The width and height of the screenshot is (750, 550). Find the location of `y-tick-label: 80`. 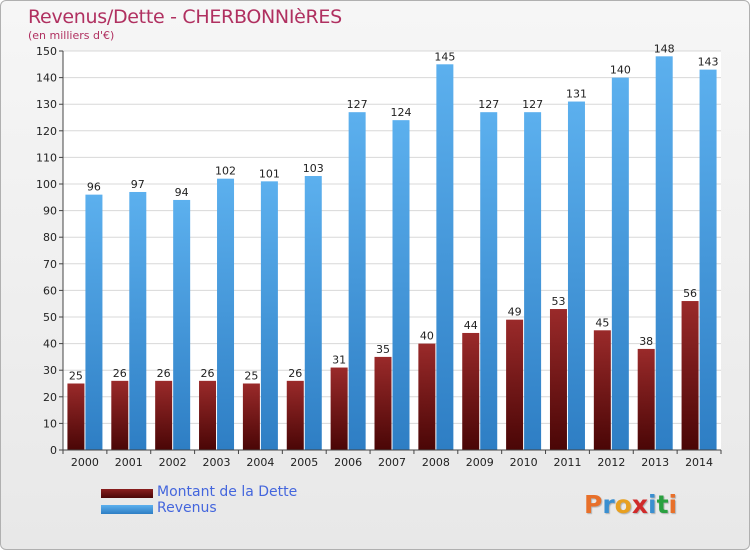

y-tick-label: 80 is located at coordinates (50, 237).